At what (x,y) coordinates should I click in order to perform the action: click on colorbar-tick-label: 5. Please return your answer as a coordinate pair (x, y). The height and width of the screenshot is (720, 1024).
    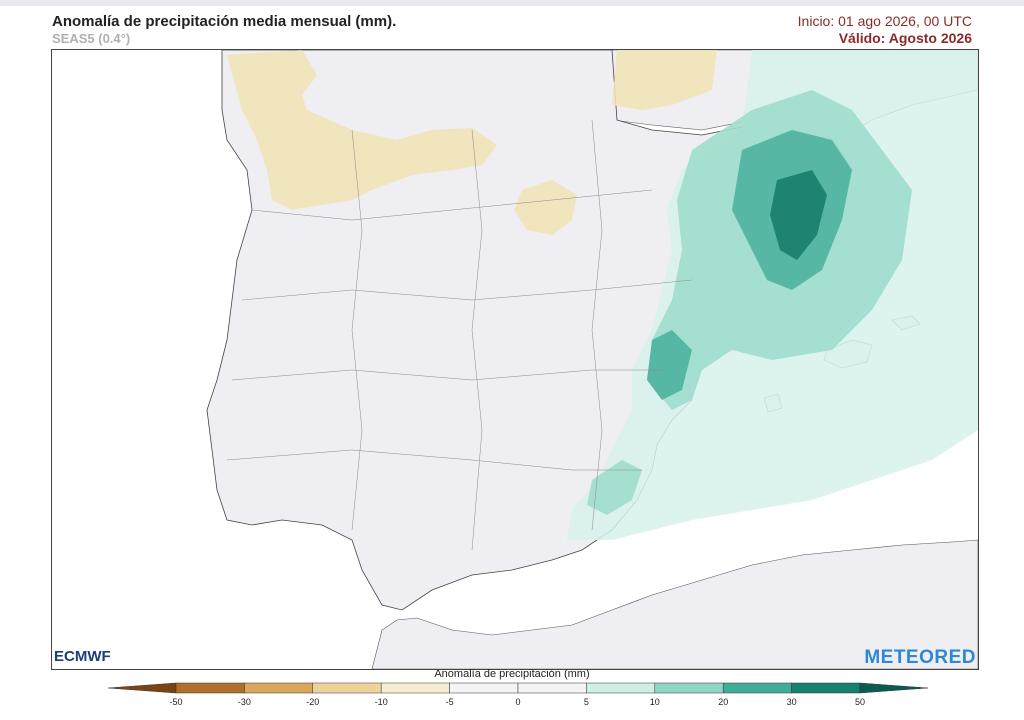
    Looking at the image, I should click on (586, 702).